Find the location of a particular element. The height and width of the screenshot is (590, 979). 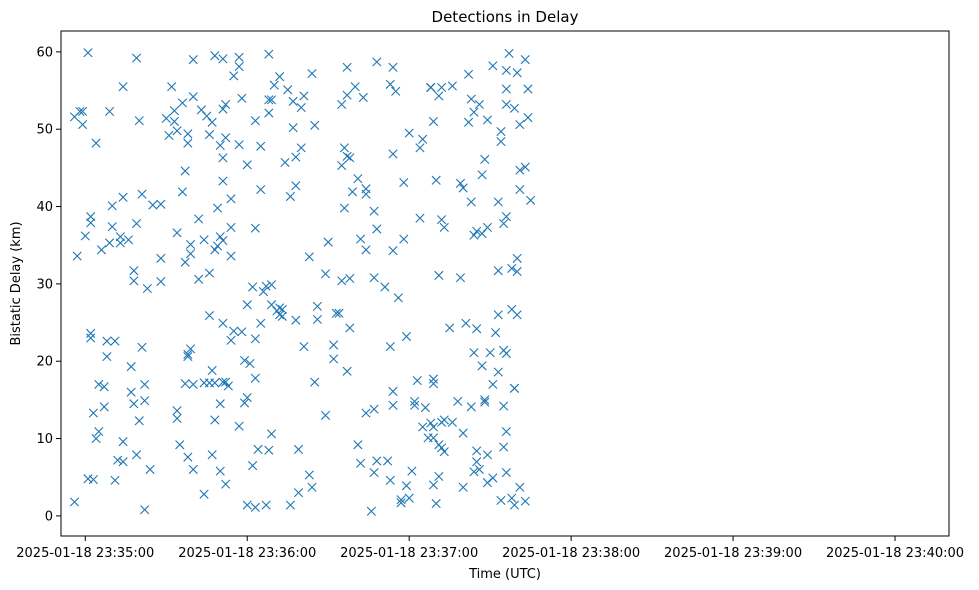

x-axis-label: Time (UTC) is located at coordinates (504, 574).